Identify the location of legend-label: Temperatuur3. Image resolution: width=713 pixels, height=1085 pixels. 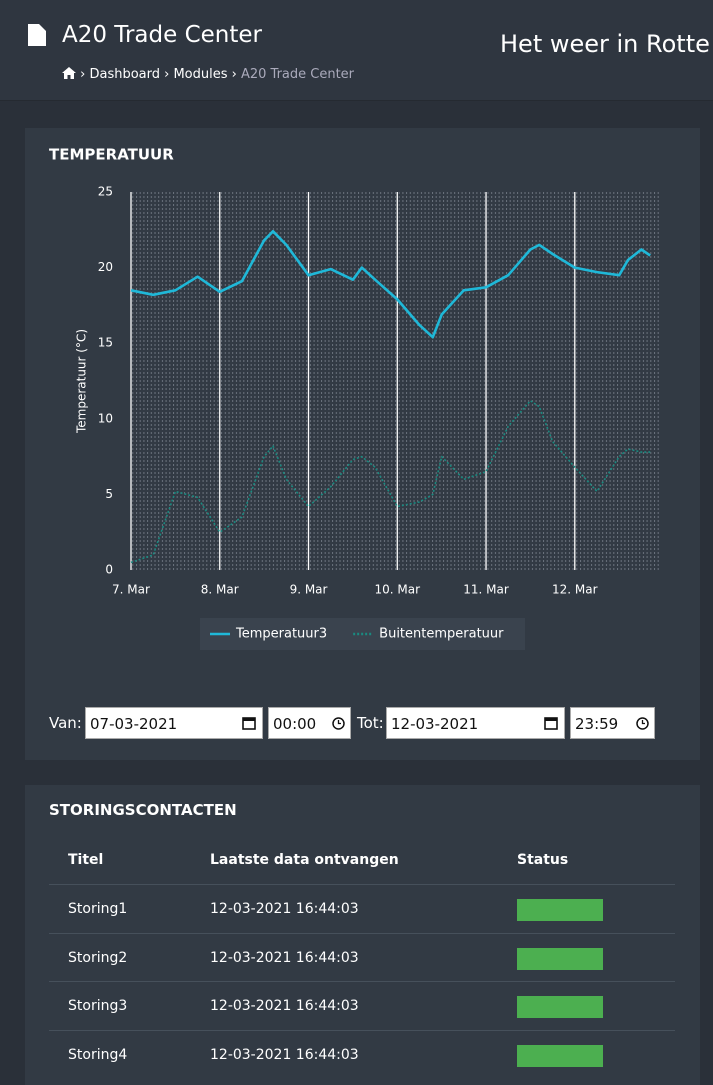
(281, 634).